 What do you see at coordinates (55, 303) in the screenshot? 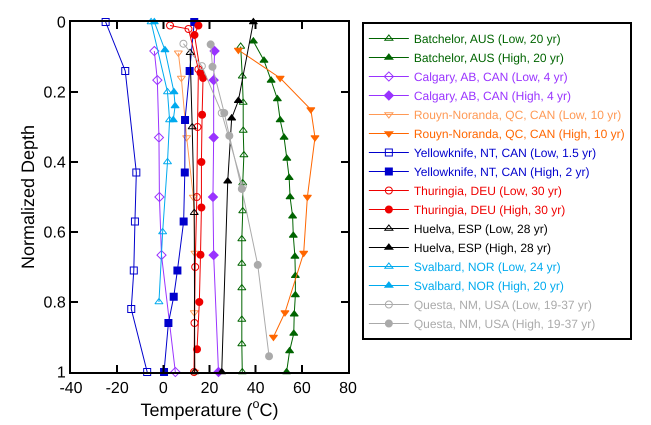
I see `y-tick-label: 0.8` at bounding box center [55, 303].